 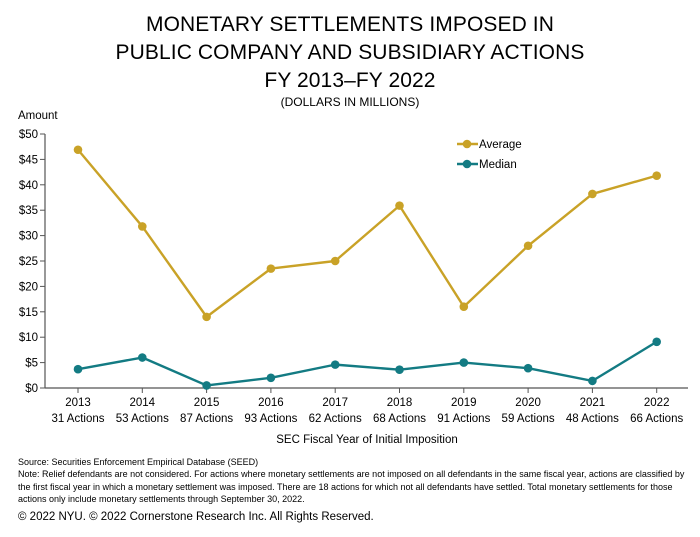 I want to click on x-tick-label: 2017, so click(x=335, y=403).